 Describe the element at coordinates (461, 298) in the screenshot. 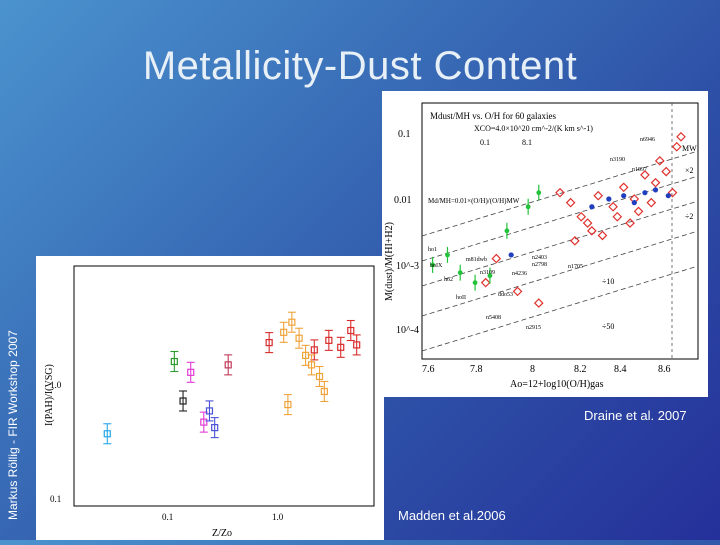

I see `galaxy-hoII: hoII` at that location.